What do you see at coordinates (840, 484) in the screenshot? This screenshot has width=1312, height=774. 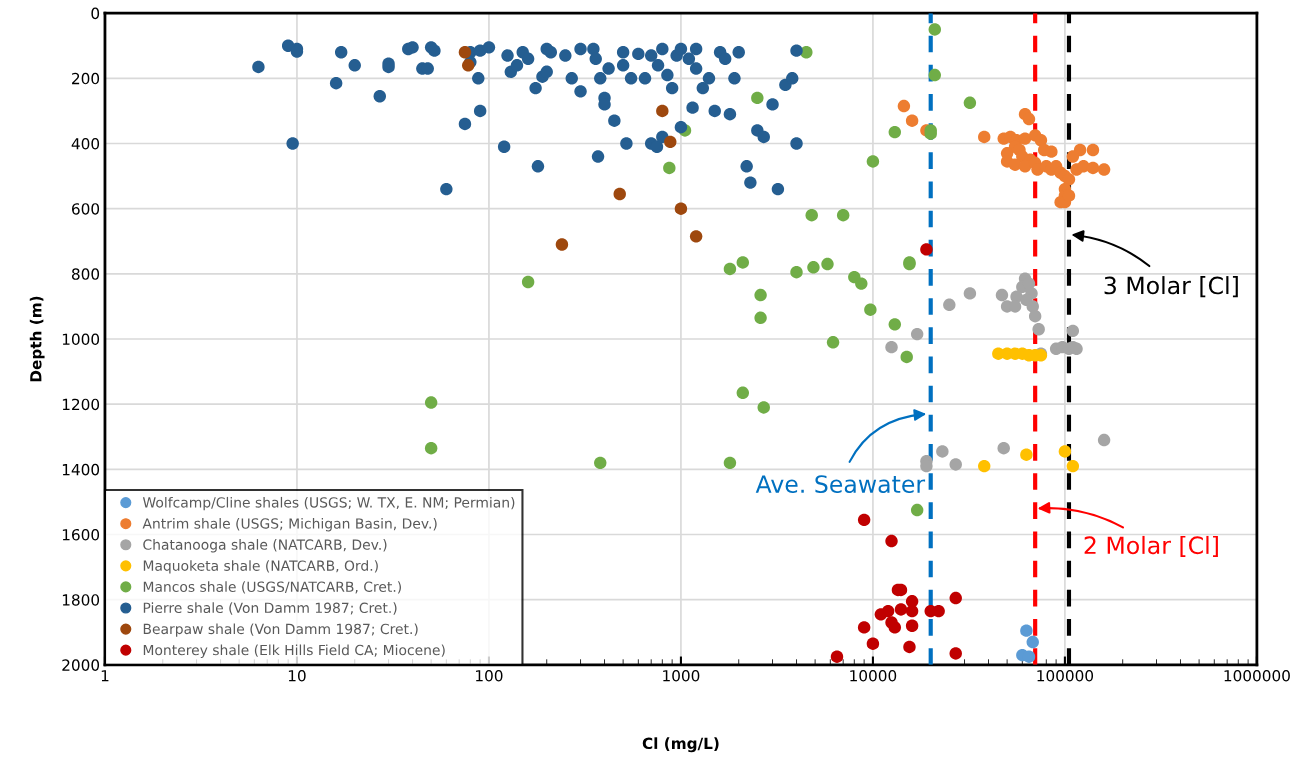 I see `annotation: Ave. Seawater` at bounding box center [840, 484].